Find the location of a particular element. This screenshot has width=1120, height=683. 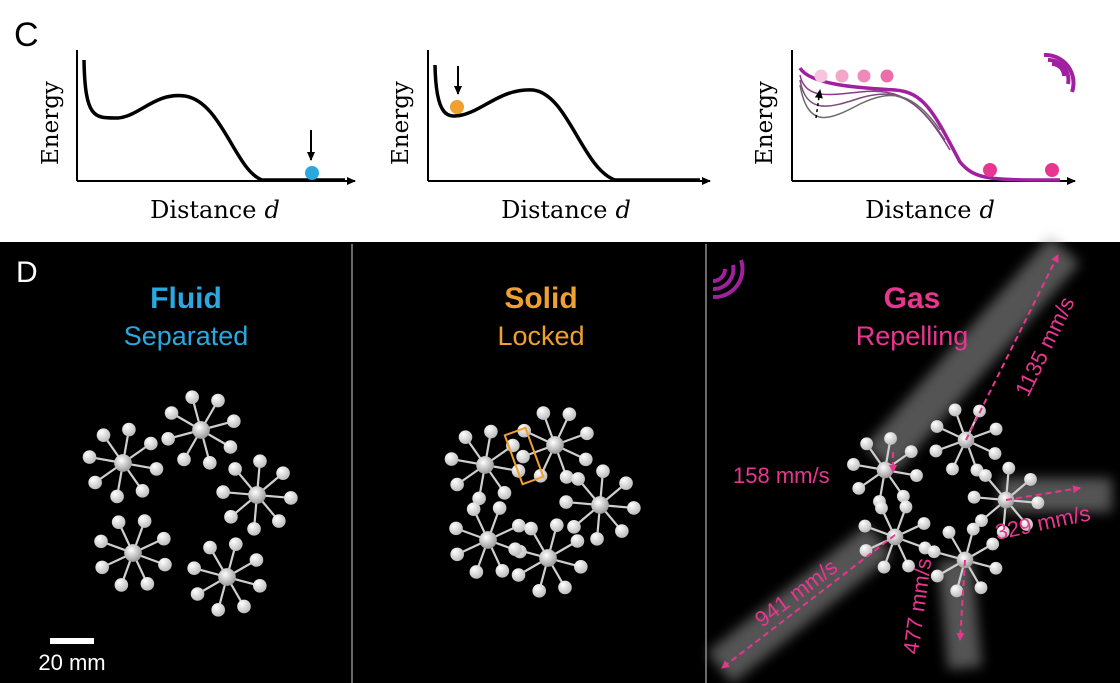

gas-title: Gas is located at coordinates (912, 298).